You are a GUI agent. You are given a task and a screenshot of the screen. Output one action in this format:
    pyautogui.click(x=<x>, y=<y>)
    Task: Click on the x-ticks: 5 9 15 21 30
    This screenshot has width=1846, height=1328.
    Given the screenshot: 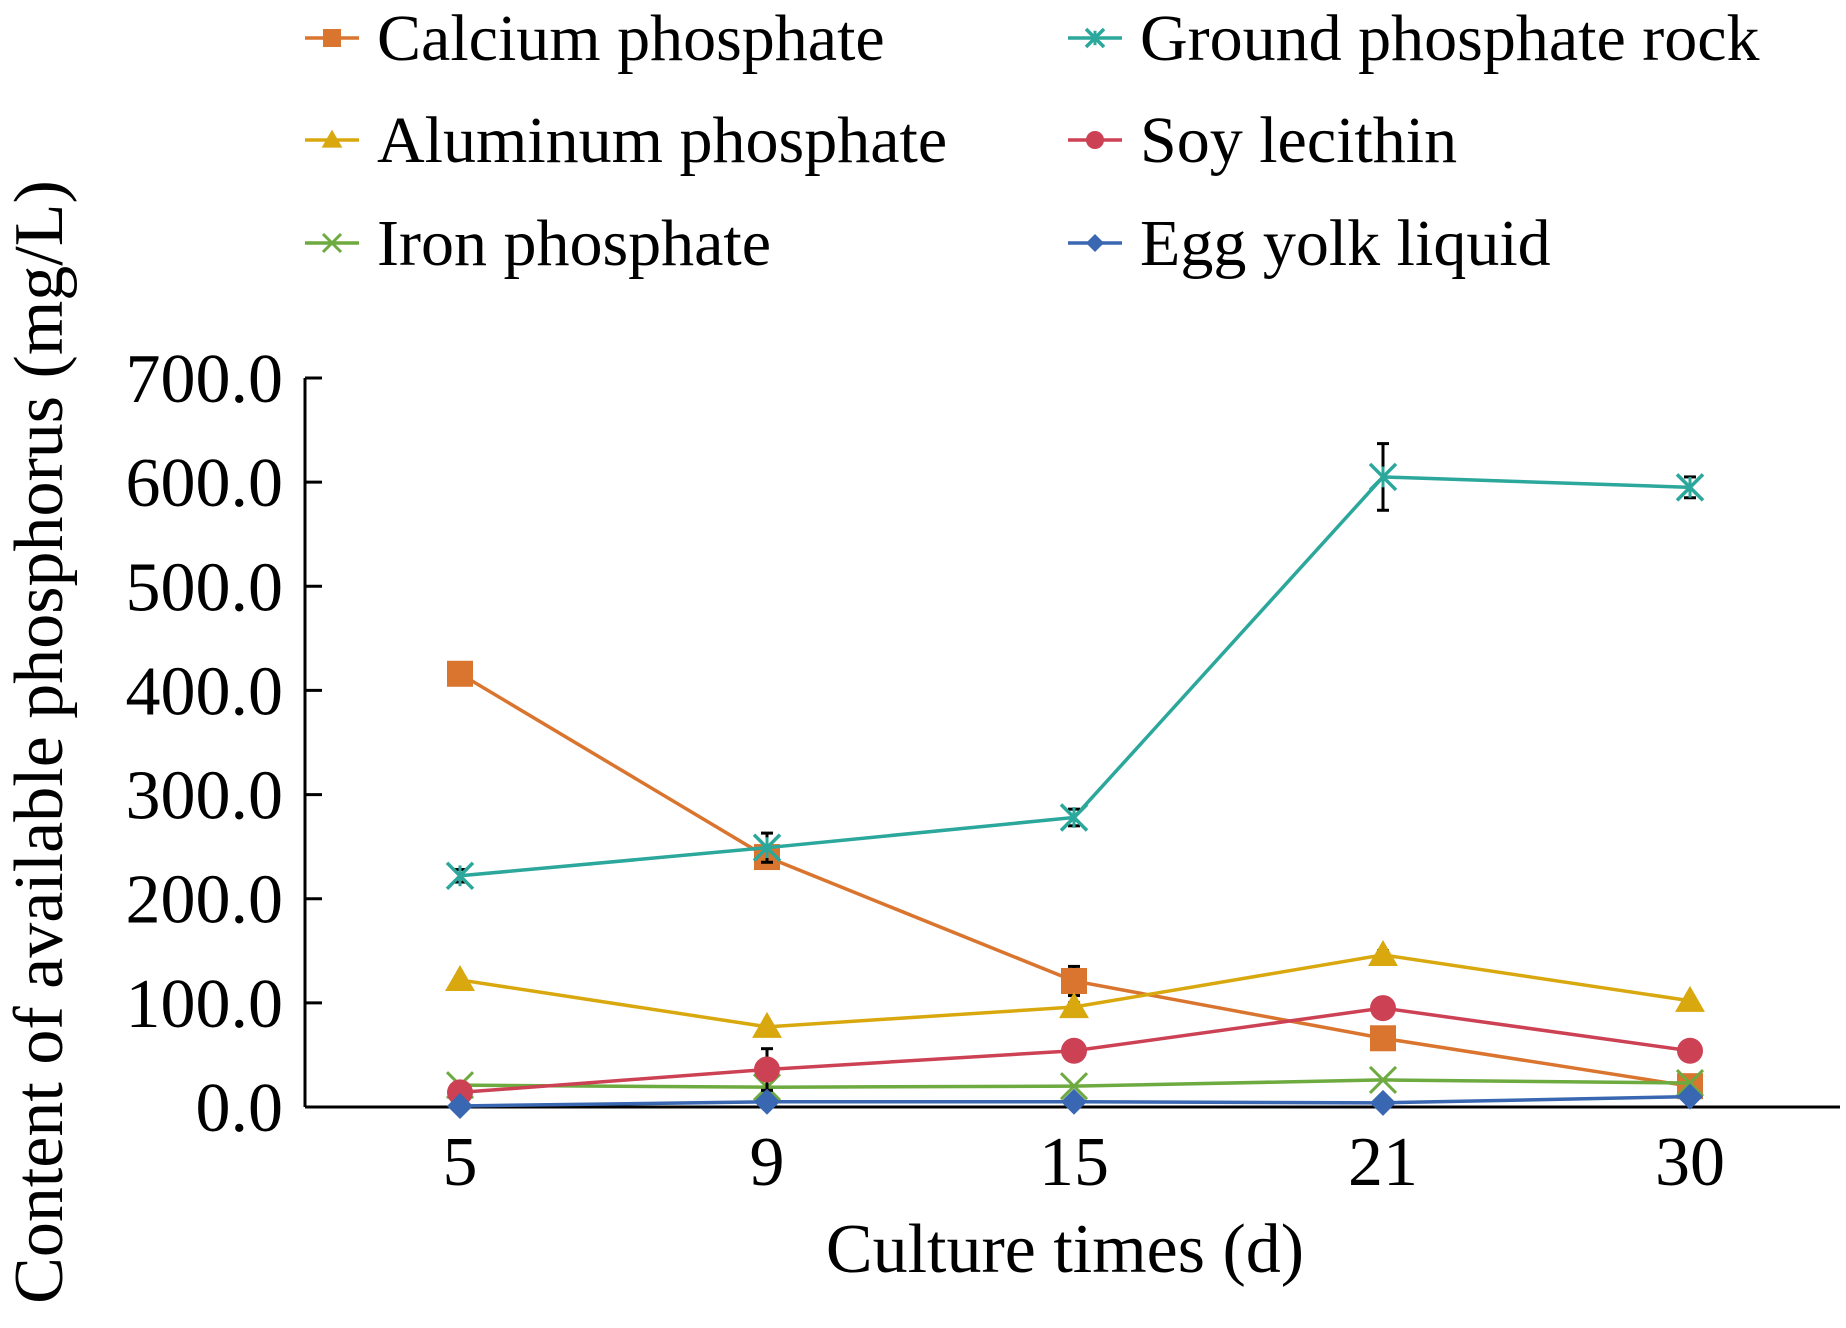 What is the action you would take?
    pyautogui.click(x=1084, y=1162)
    